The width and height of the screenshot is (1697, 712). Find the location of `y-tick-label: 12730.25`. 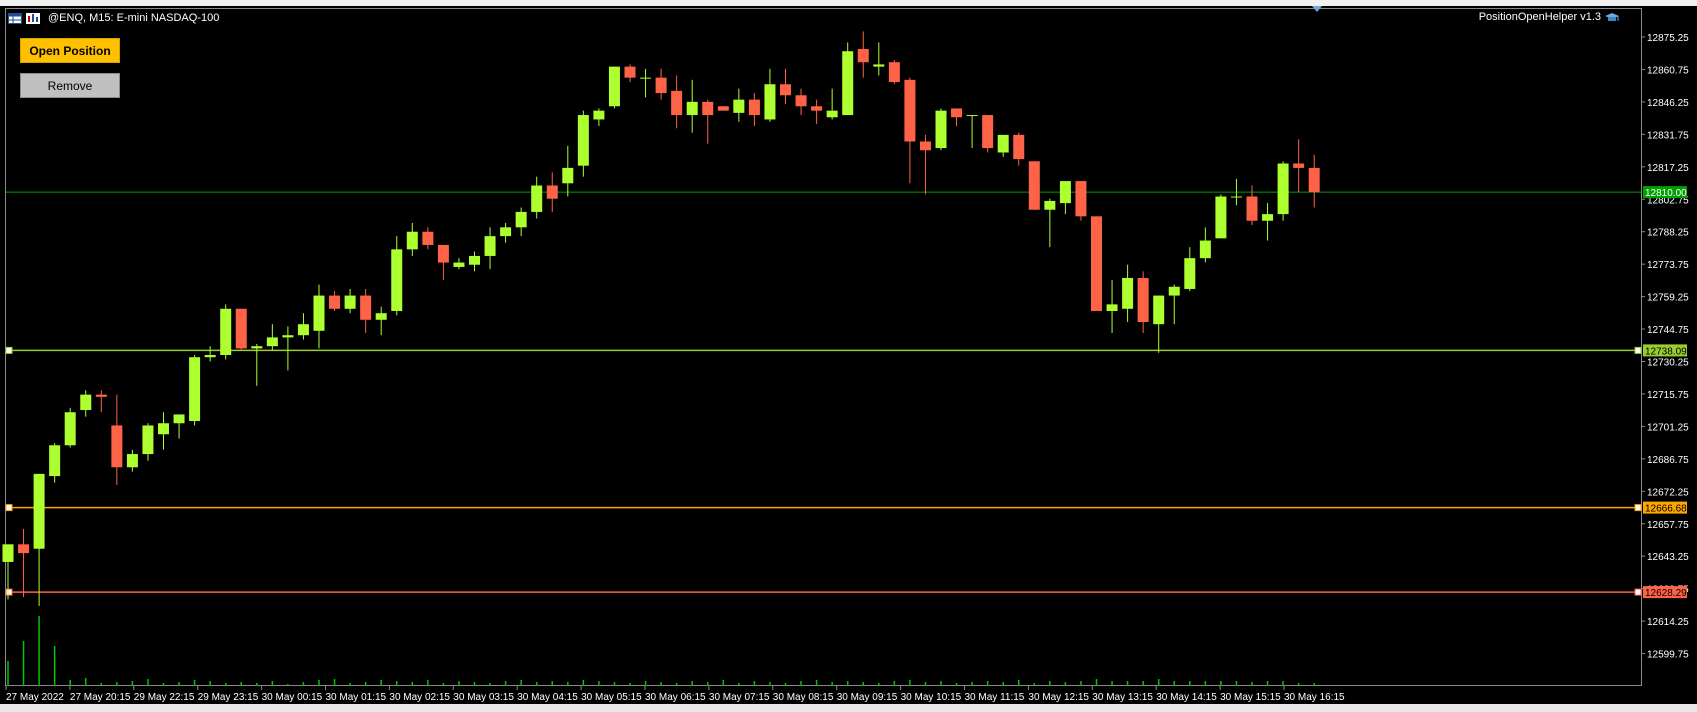

y-tick-label: 12730.25 is located at coordinates (1668, 363).